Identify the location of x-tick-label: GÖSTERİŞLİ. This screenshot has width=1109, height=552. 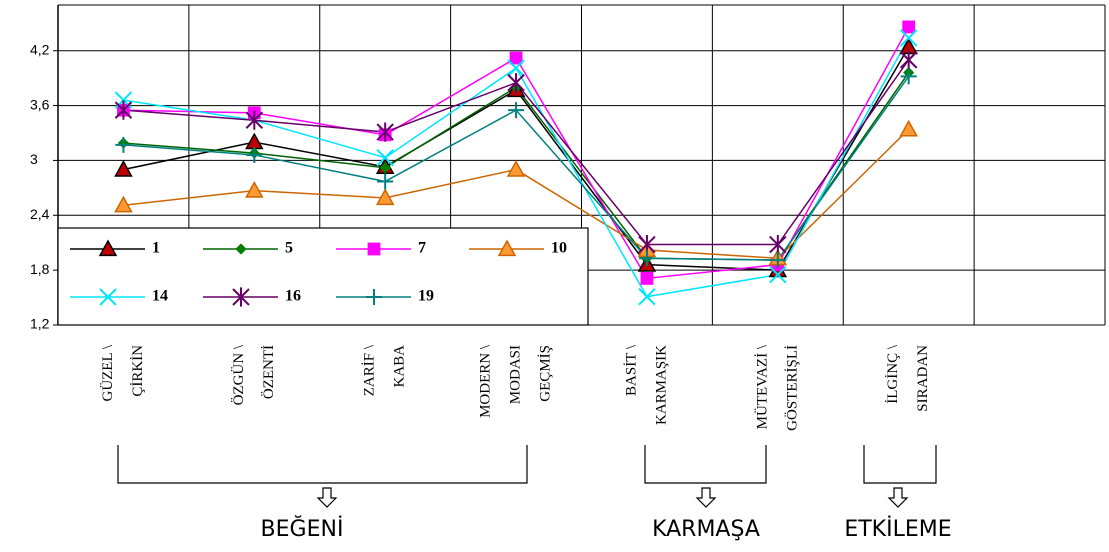
(791, 388).